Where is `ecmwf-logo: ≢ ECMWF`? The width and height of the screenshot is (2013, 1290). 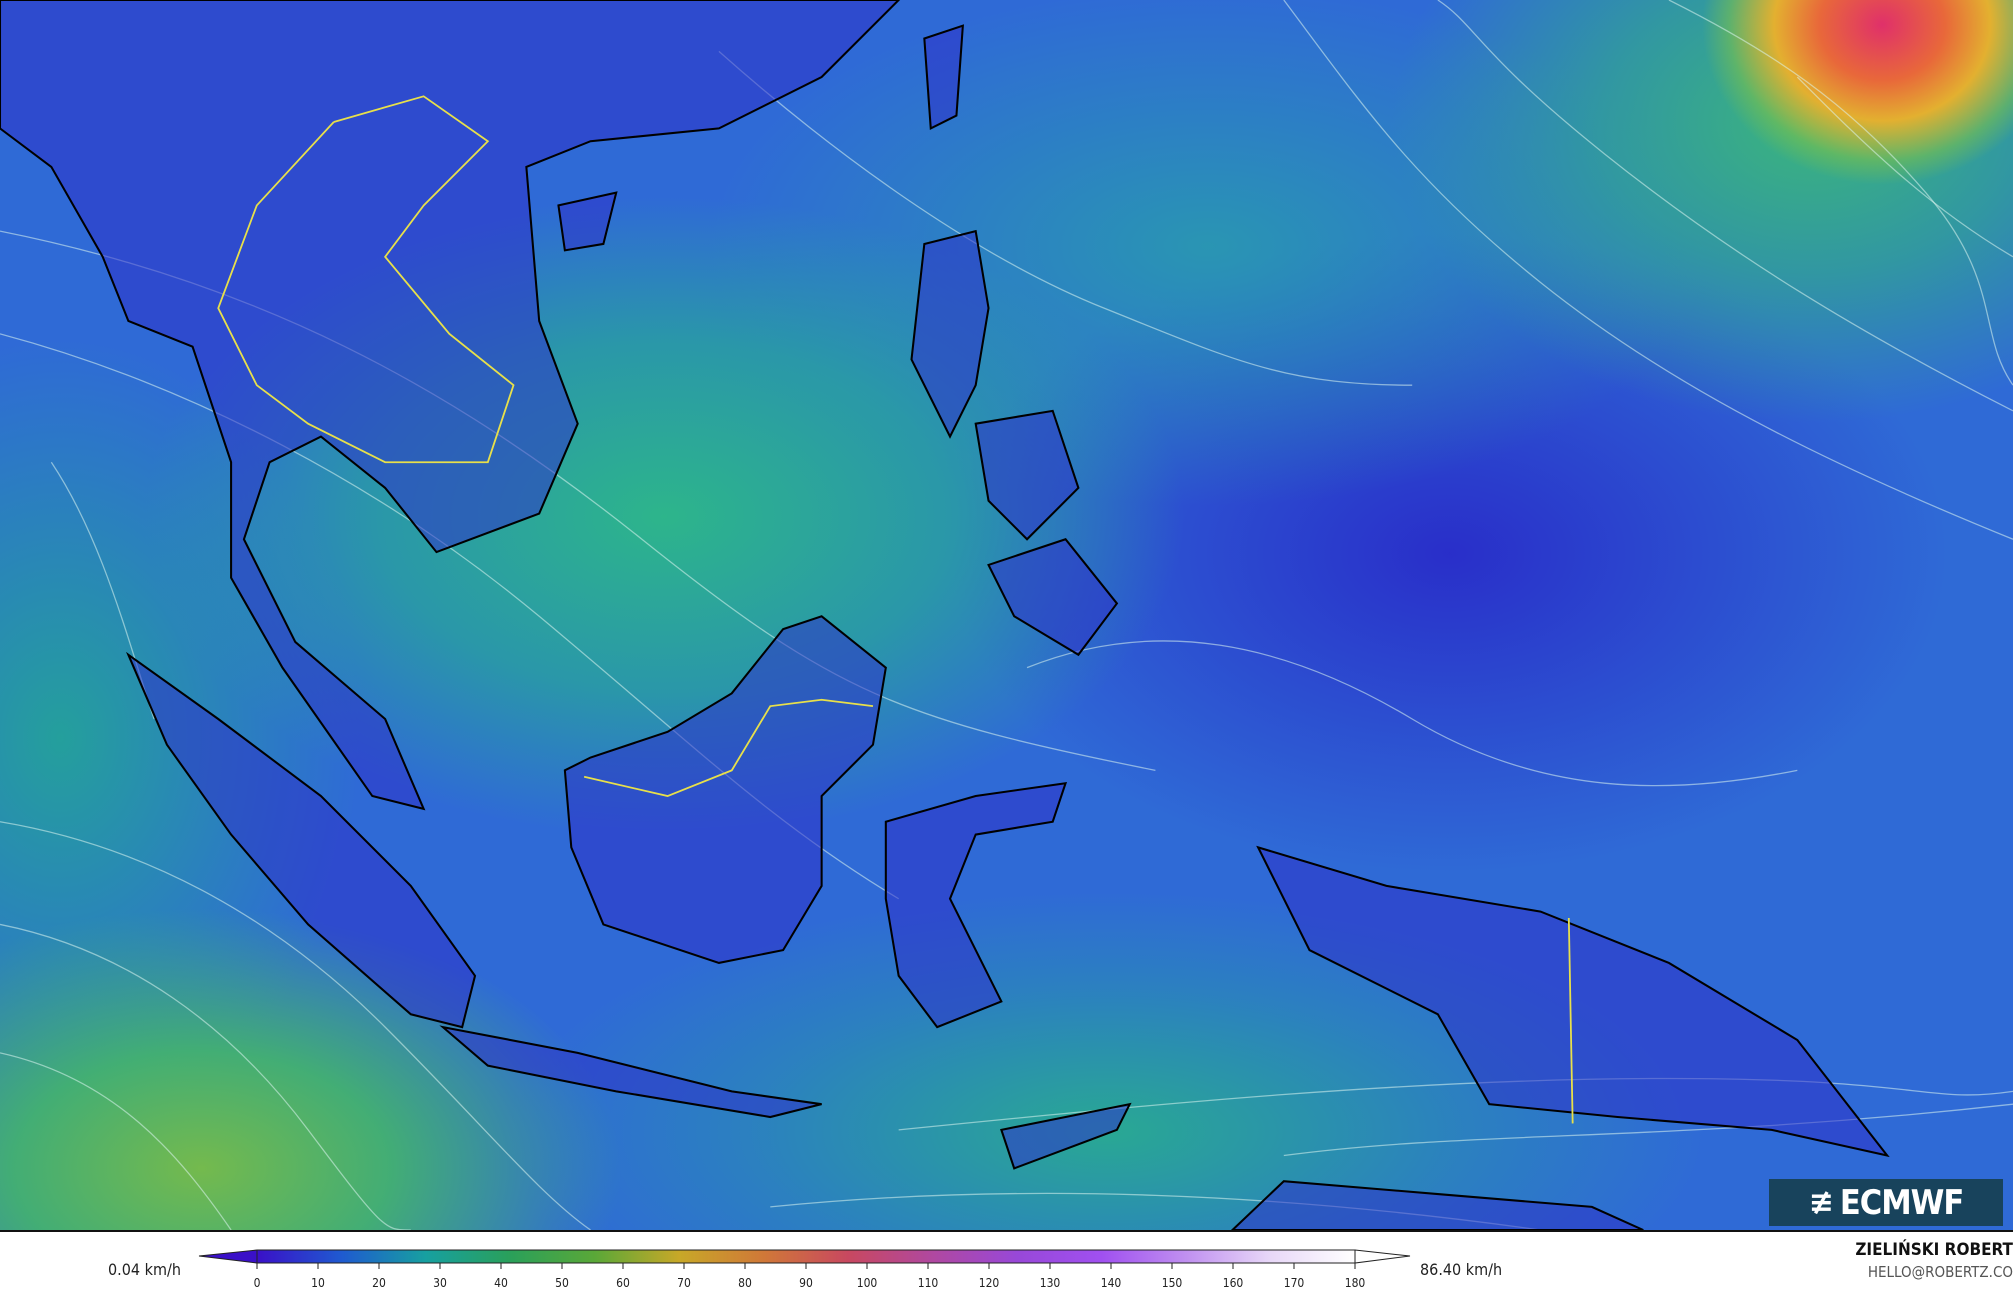
ecmwf-logo: ≢ ECMWF is located at coordinates (1886, 1202).